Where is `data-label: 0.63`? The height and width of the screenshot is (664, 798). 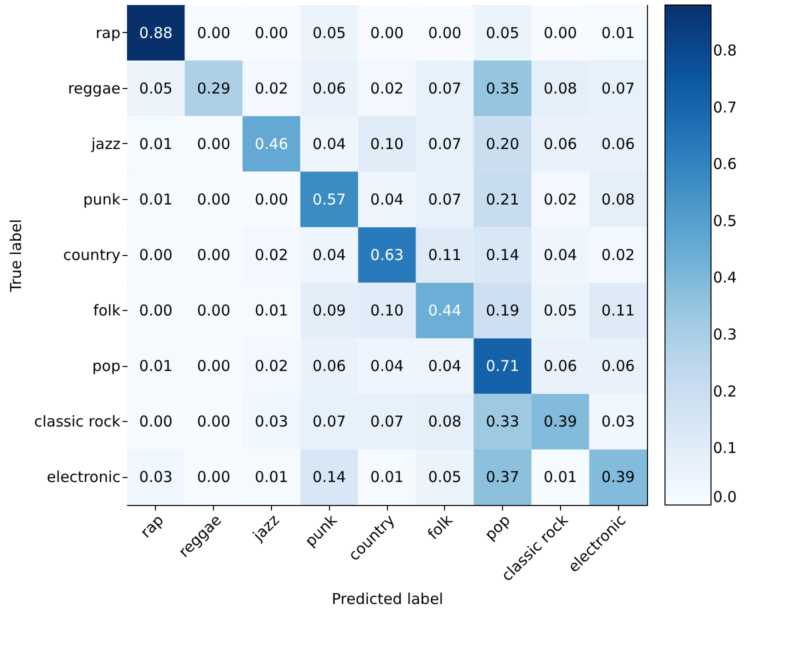
data-label: 0.63 is located at coordinates (387, 255).